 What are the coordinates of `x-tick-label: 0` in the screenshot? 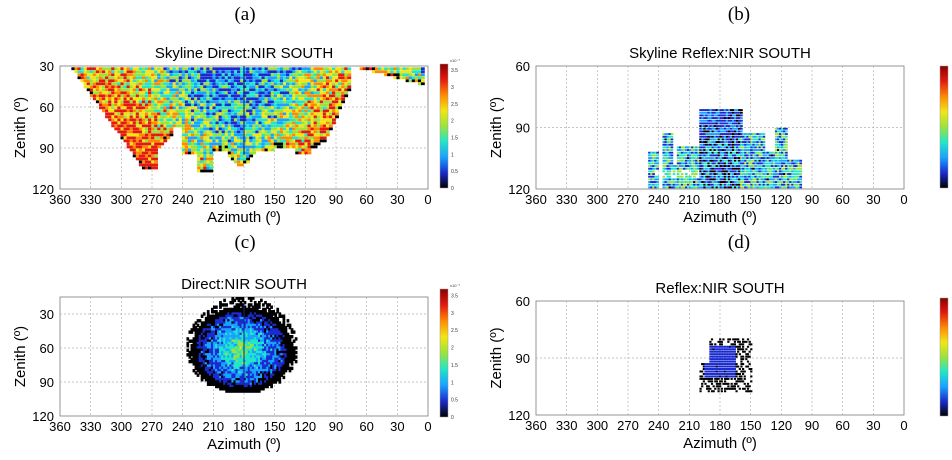 It's located at (427, 199).